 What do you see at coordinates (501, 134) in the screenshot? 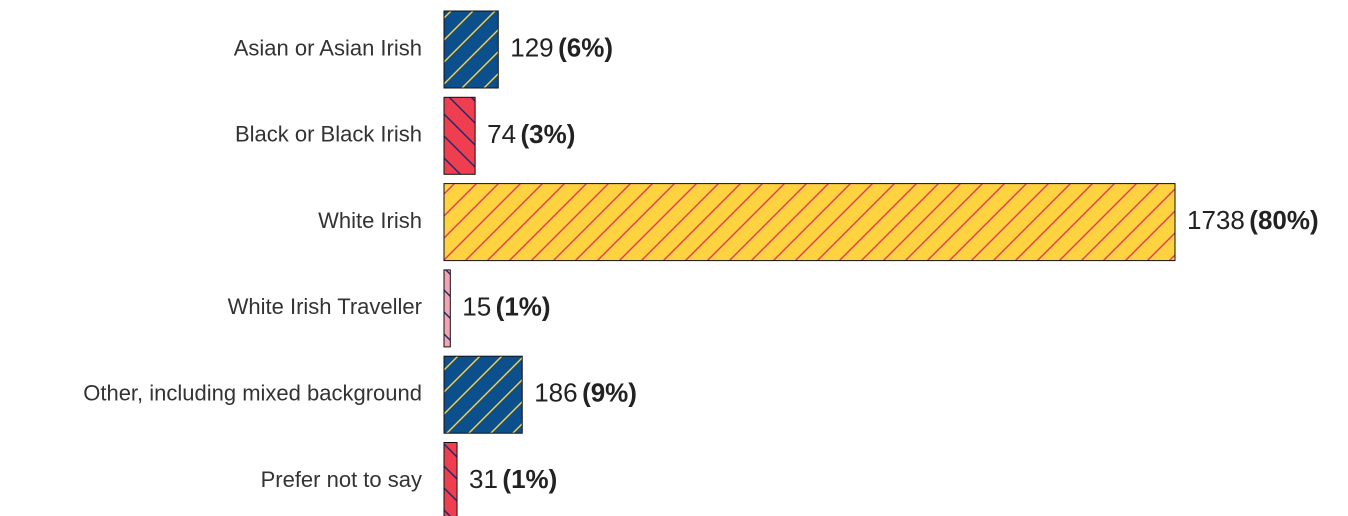
I see `value-number: 74` at bounding box center [501, 134].